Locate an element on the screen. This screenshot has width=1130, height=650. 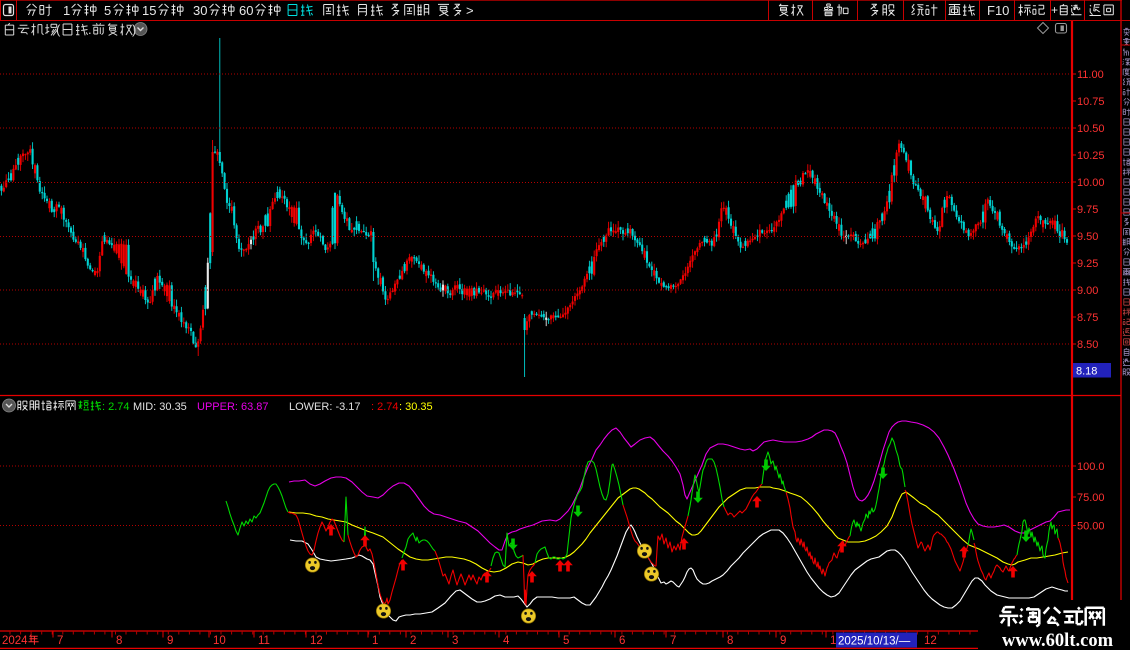
svg-text: 10.50 is located at coordinates (1091, 129).